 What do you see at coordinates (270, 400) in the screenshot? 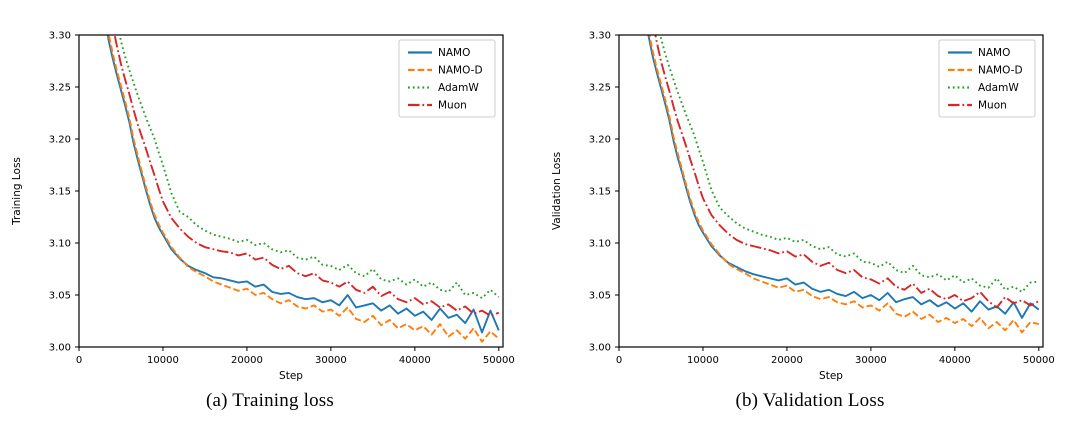
I see `caption-a: (a) Training loss` at bounding box center [270, 400].